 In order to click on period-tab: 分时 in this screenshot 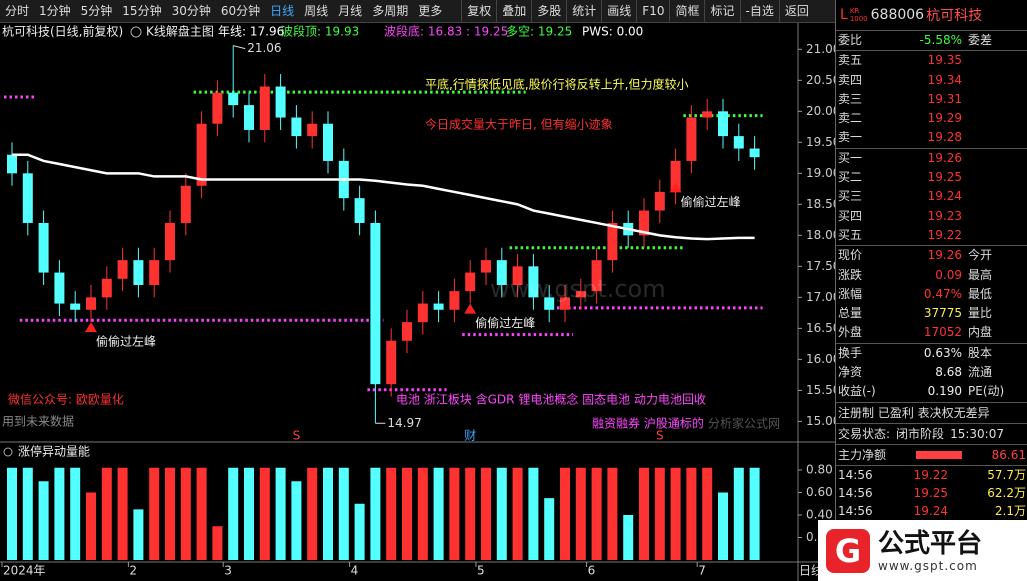, I will do `click(17, 11)`.